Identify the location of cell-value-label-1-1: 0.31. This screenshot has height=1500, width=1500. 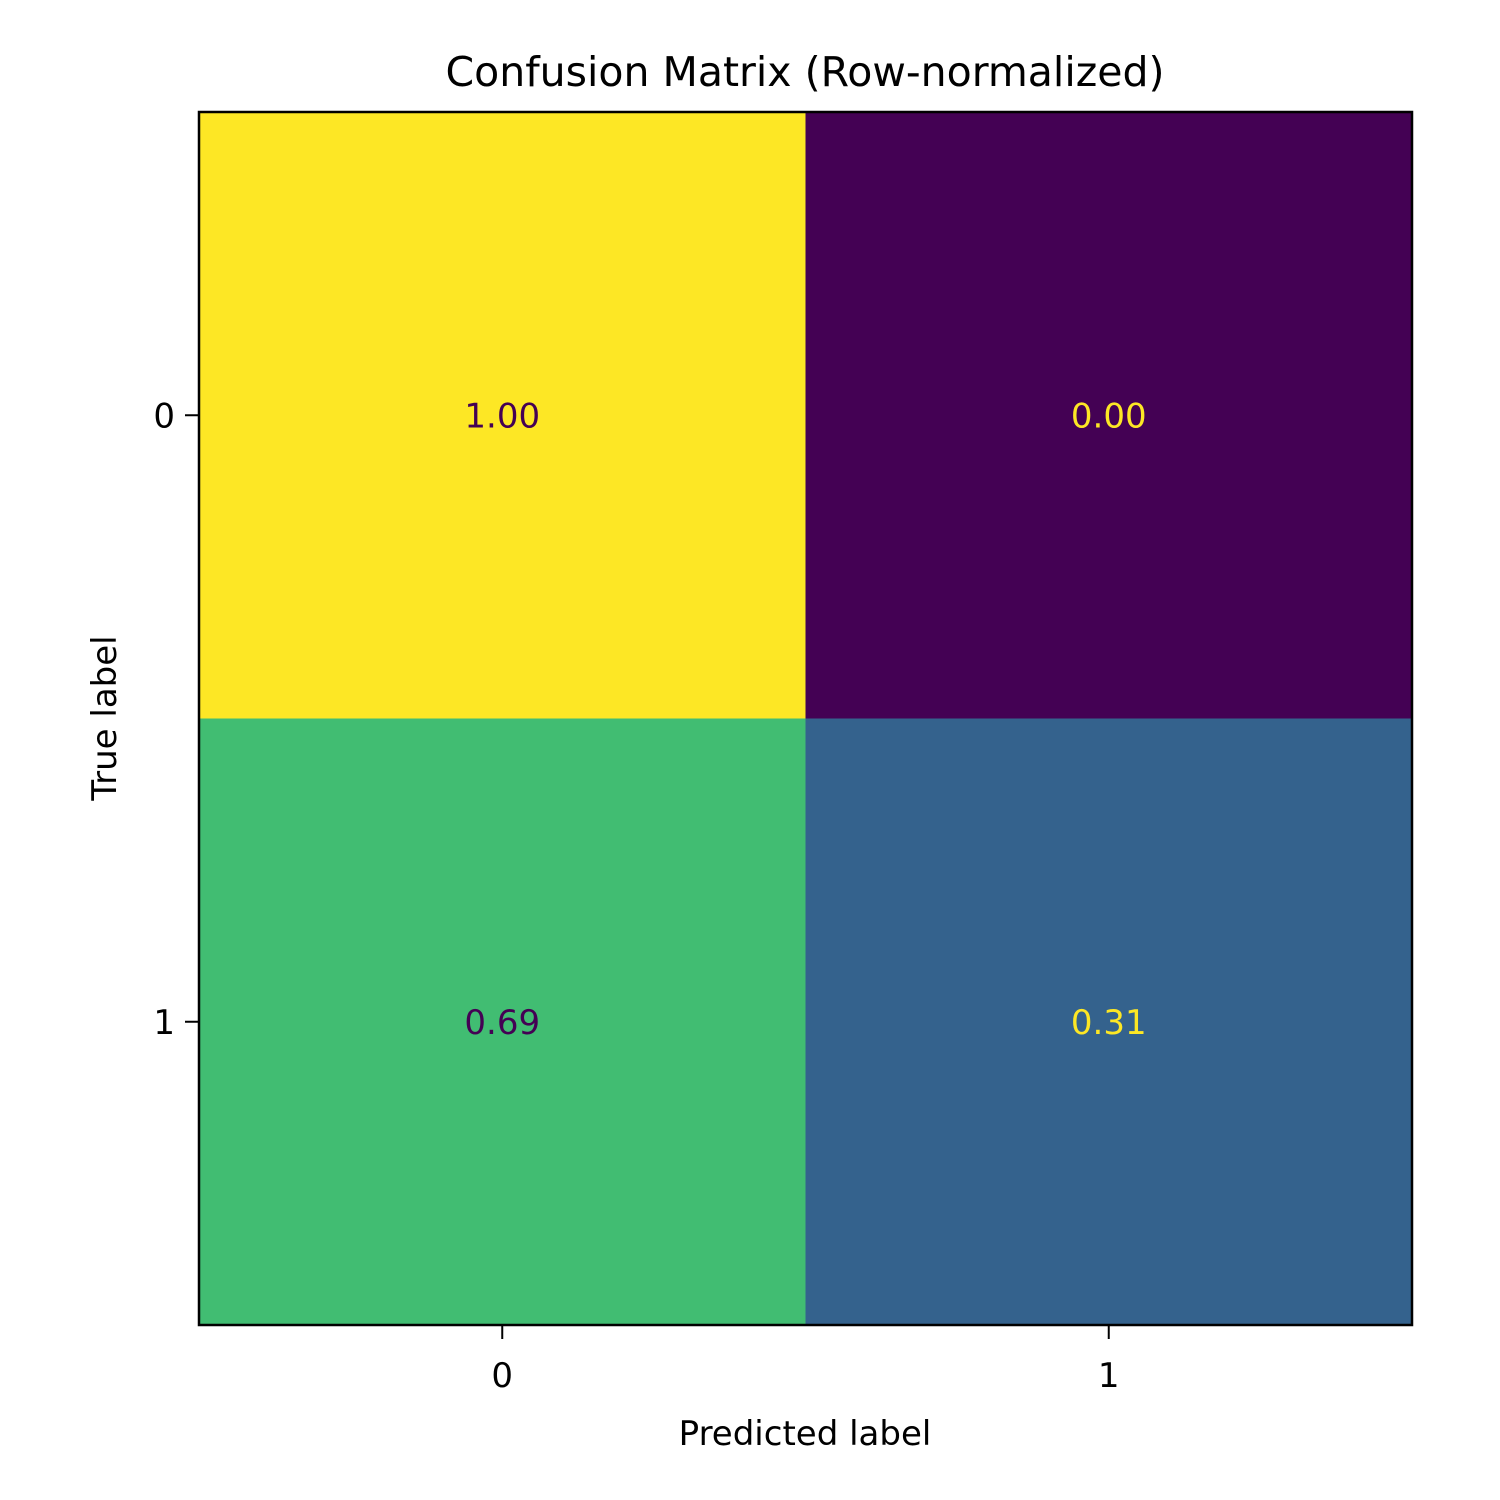
(1109, 1023).